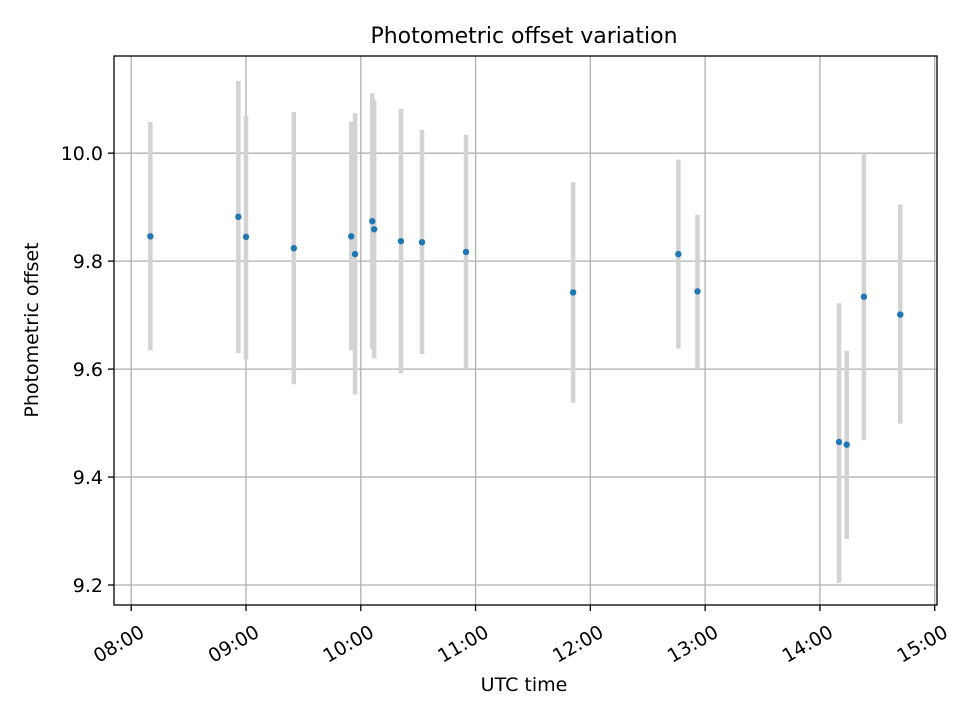  I want to click on y-tick-label: 9.6, so click(88, 370).